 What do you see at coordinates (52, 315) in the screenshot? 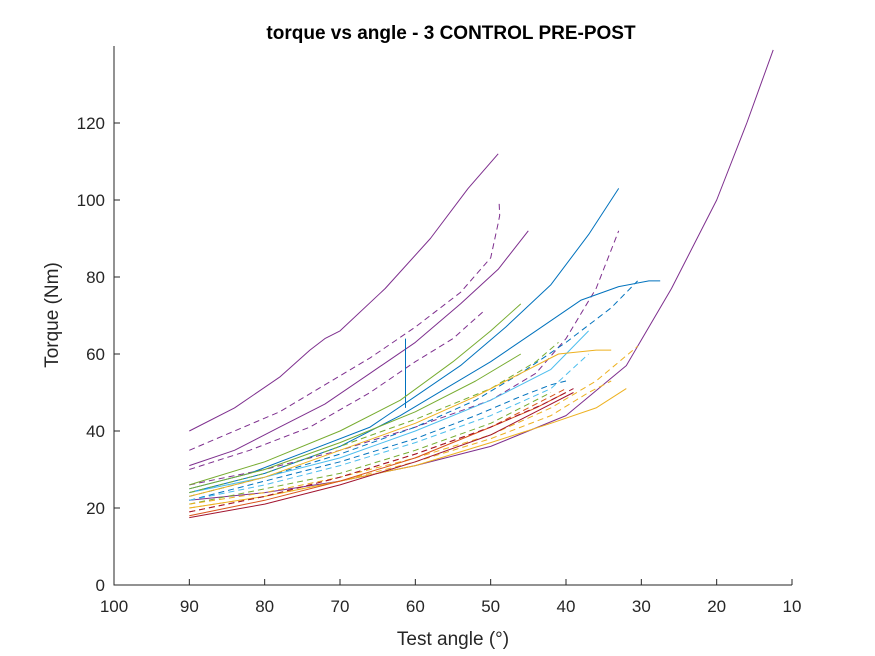
I see `y-axis-label: Torque (Nm)` at bounding box center [52, 315].